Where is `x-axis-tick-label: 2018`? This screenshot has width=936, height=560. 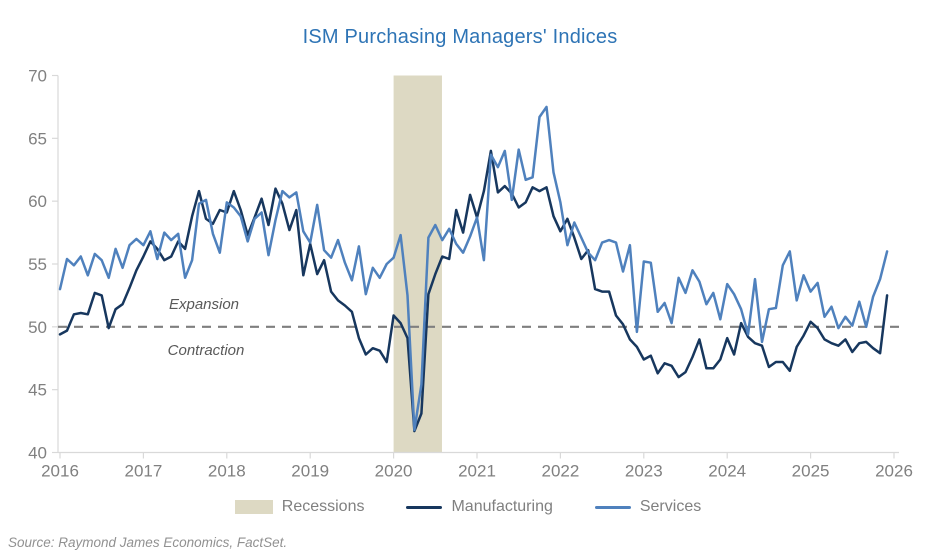
x-axis-tick-label: 2018 is located at coordinates (227, 471).